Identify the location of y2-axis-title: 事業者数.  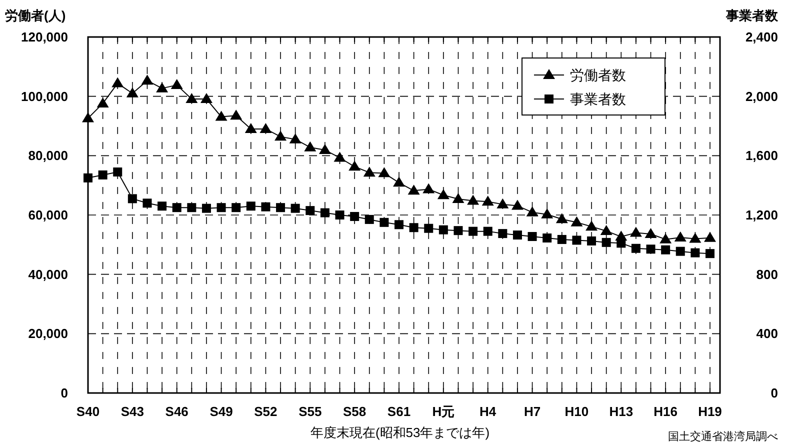
(752, 15).